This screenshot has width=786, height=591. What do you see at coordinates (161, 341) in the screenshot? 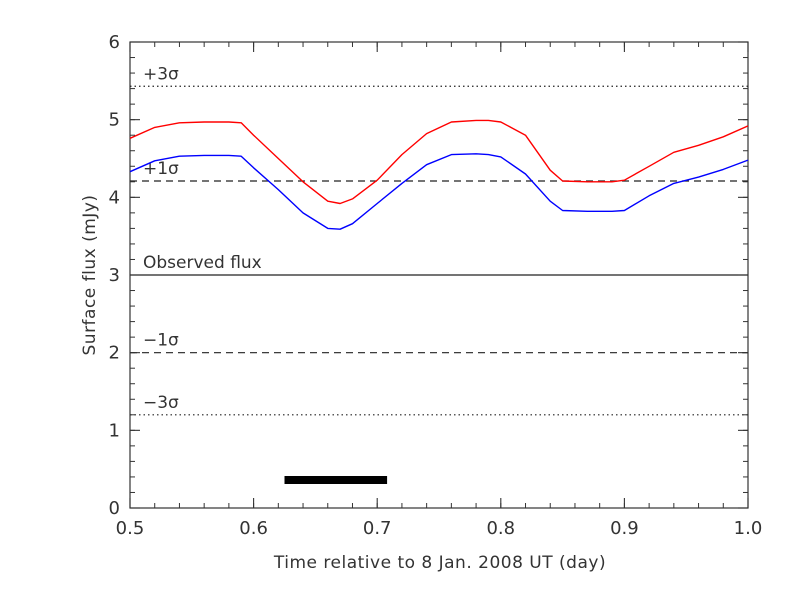
I see `reference-line-label: −1σ` at bounding box center [161, 341].